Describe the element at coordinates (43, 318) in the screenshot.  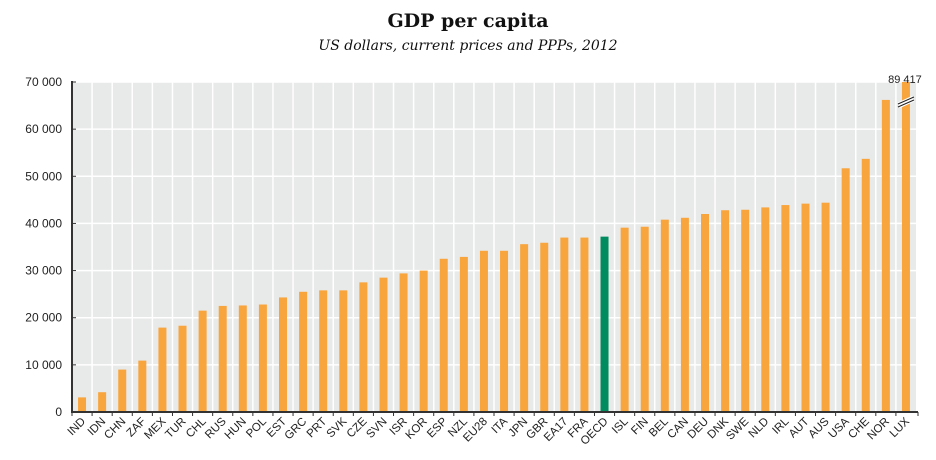
I see `y-tick-label: 20 000` at that location.